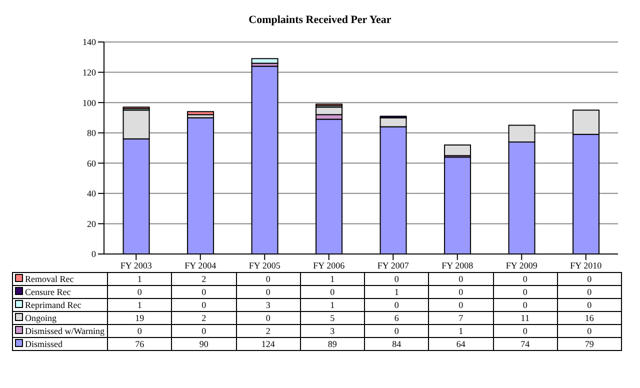  Describe the element at coordinates (89, 72) in the screenshot. I see `y-tick-label: 120` at that location.